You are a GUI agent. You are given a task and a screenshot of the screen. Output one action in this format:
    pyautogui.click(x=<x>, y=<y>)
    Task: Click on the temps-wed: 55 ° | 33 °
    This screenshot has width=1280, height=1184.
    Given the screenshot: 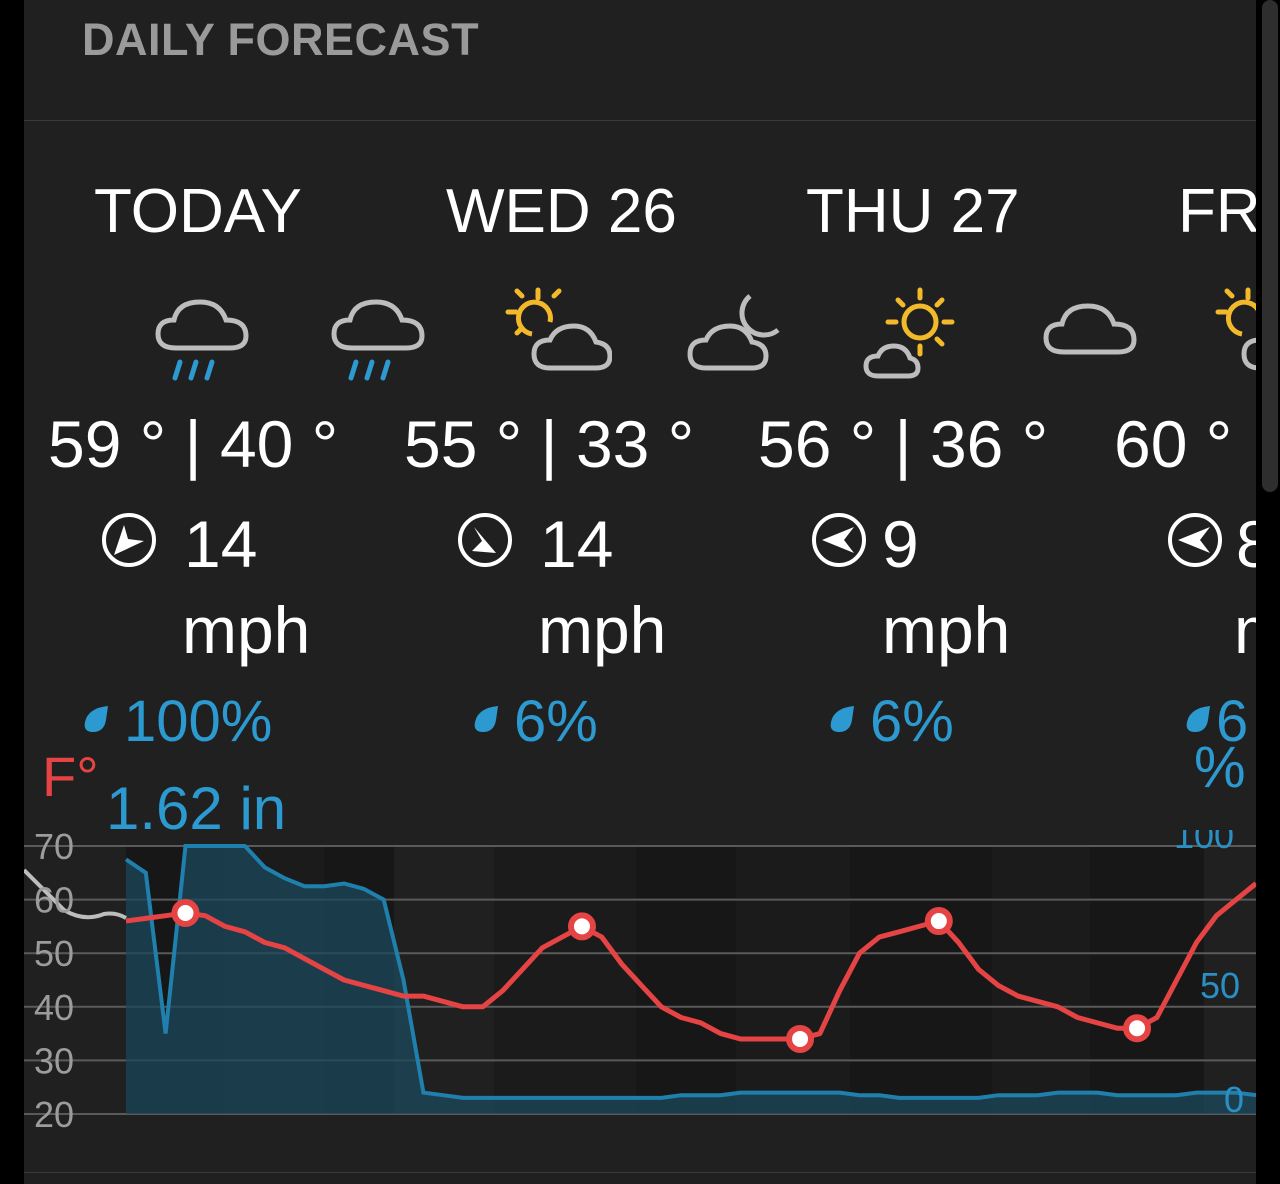 What is the action you would take?
    pyautogui.click(x=549, y=444)
    